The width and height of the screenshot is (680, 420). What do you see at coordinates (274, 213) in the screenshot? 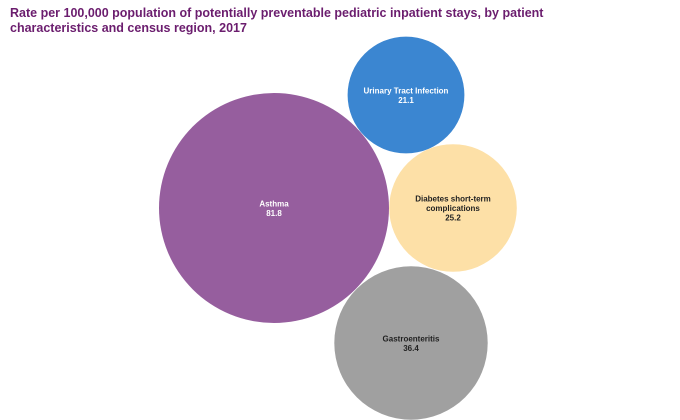
I see `bubble-value-asthma: 81.8` at bounding box center [274, 213].